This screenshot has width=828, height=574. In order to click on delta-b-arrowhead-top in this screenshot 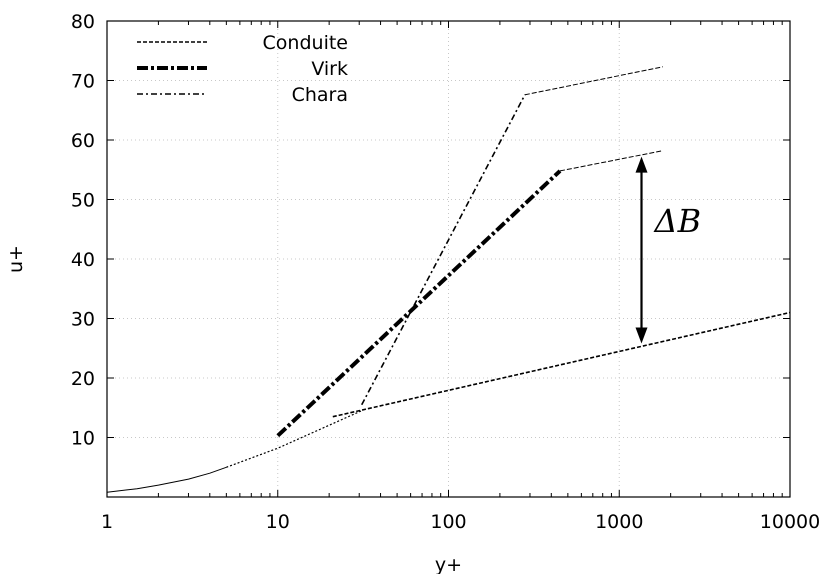, I will do `click(641, 164)`.